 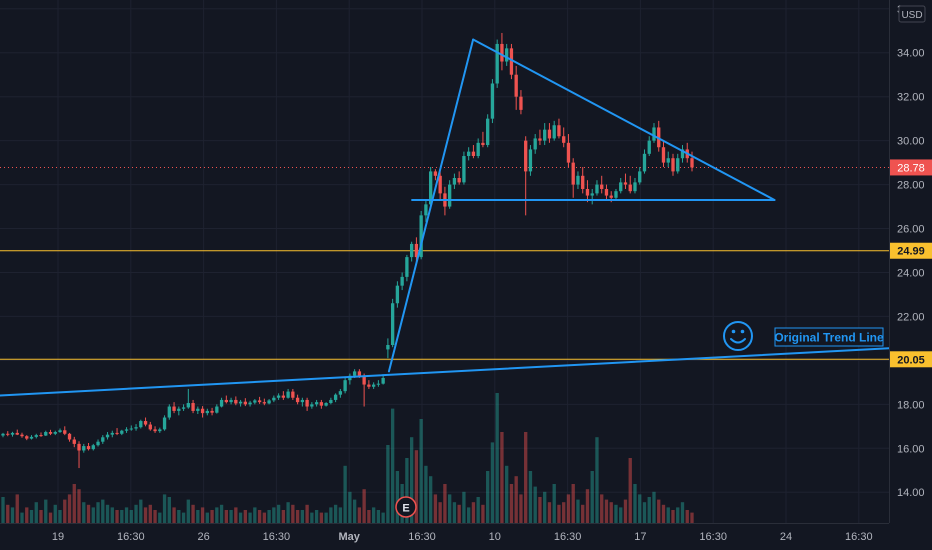 What do you see at coordinates (624, 119) in the screenshot?
I see `descending-triangle-top` at bounding box center [624, 119].